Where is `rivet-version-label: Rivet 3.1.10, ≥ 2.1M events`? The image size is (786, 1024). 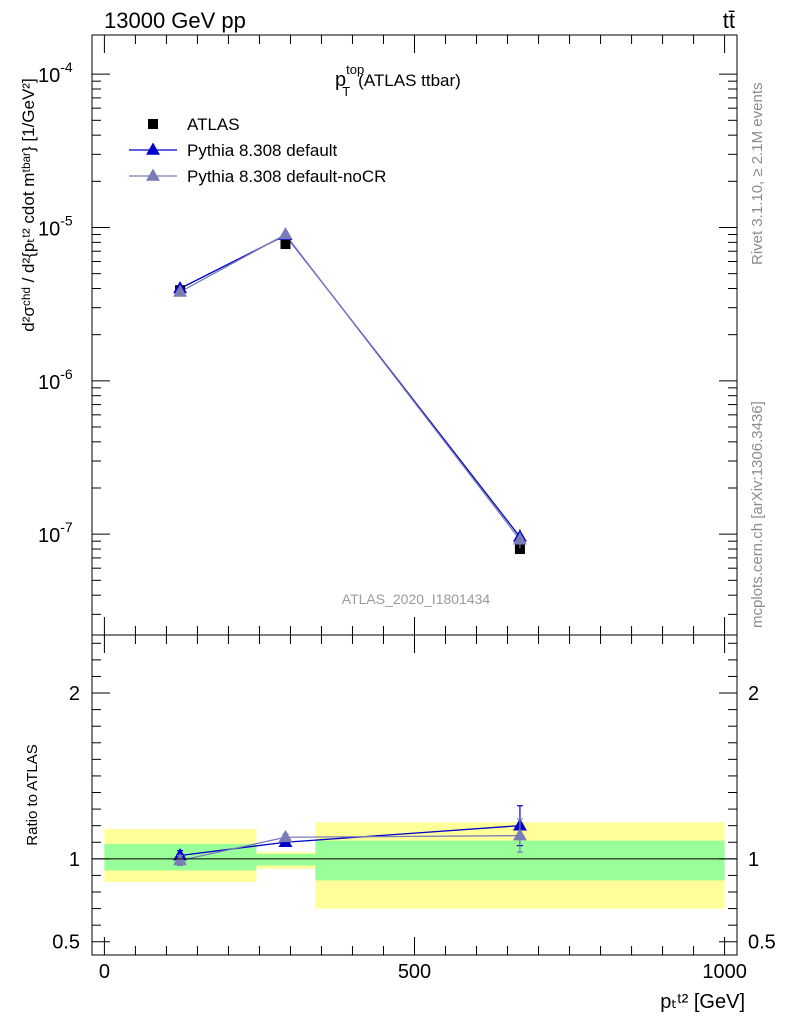
rivet-version-label: Rivet 3.1.10, ≥ 2.1M events is located at coordinates (757, 174).